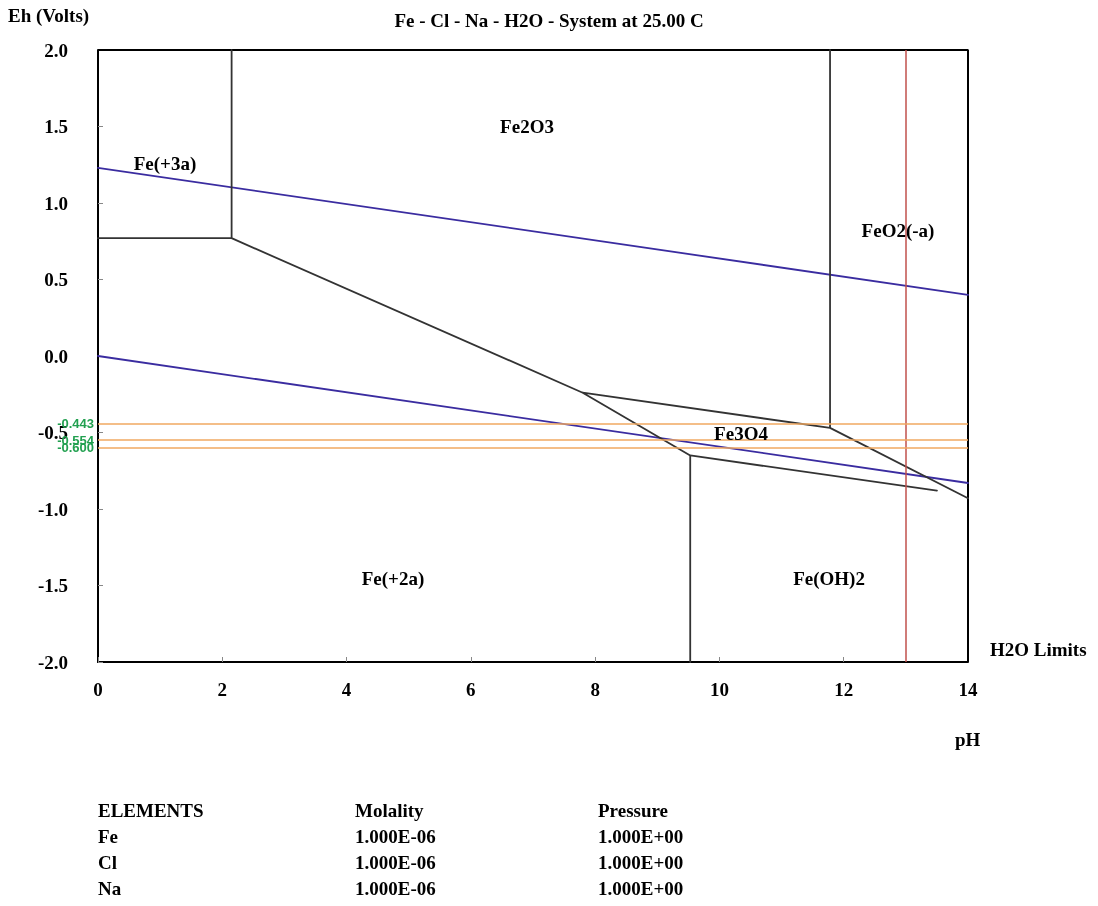  What do you see at coordinates (393, 578) in the screenshot?
I see `annotation: Fe(+2a)` at bounding box center [393, 578].